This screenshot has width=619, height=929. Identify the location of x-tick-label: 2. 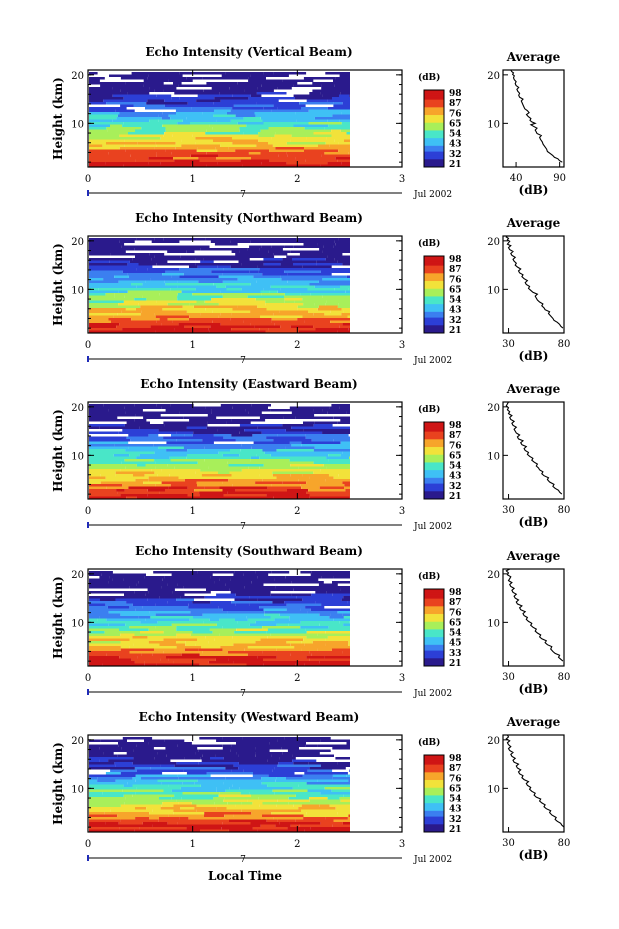
(297, 678).